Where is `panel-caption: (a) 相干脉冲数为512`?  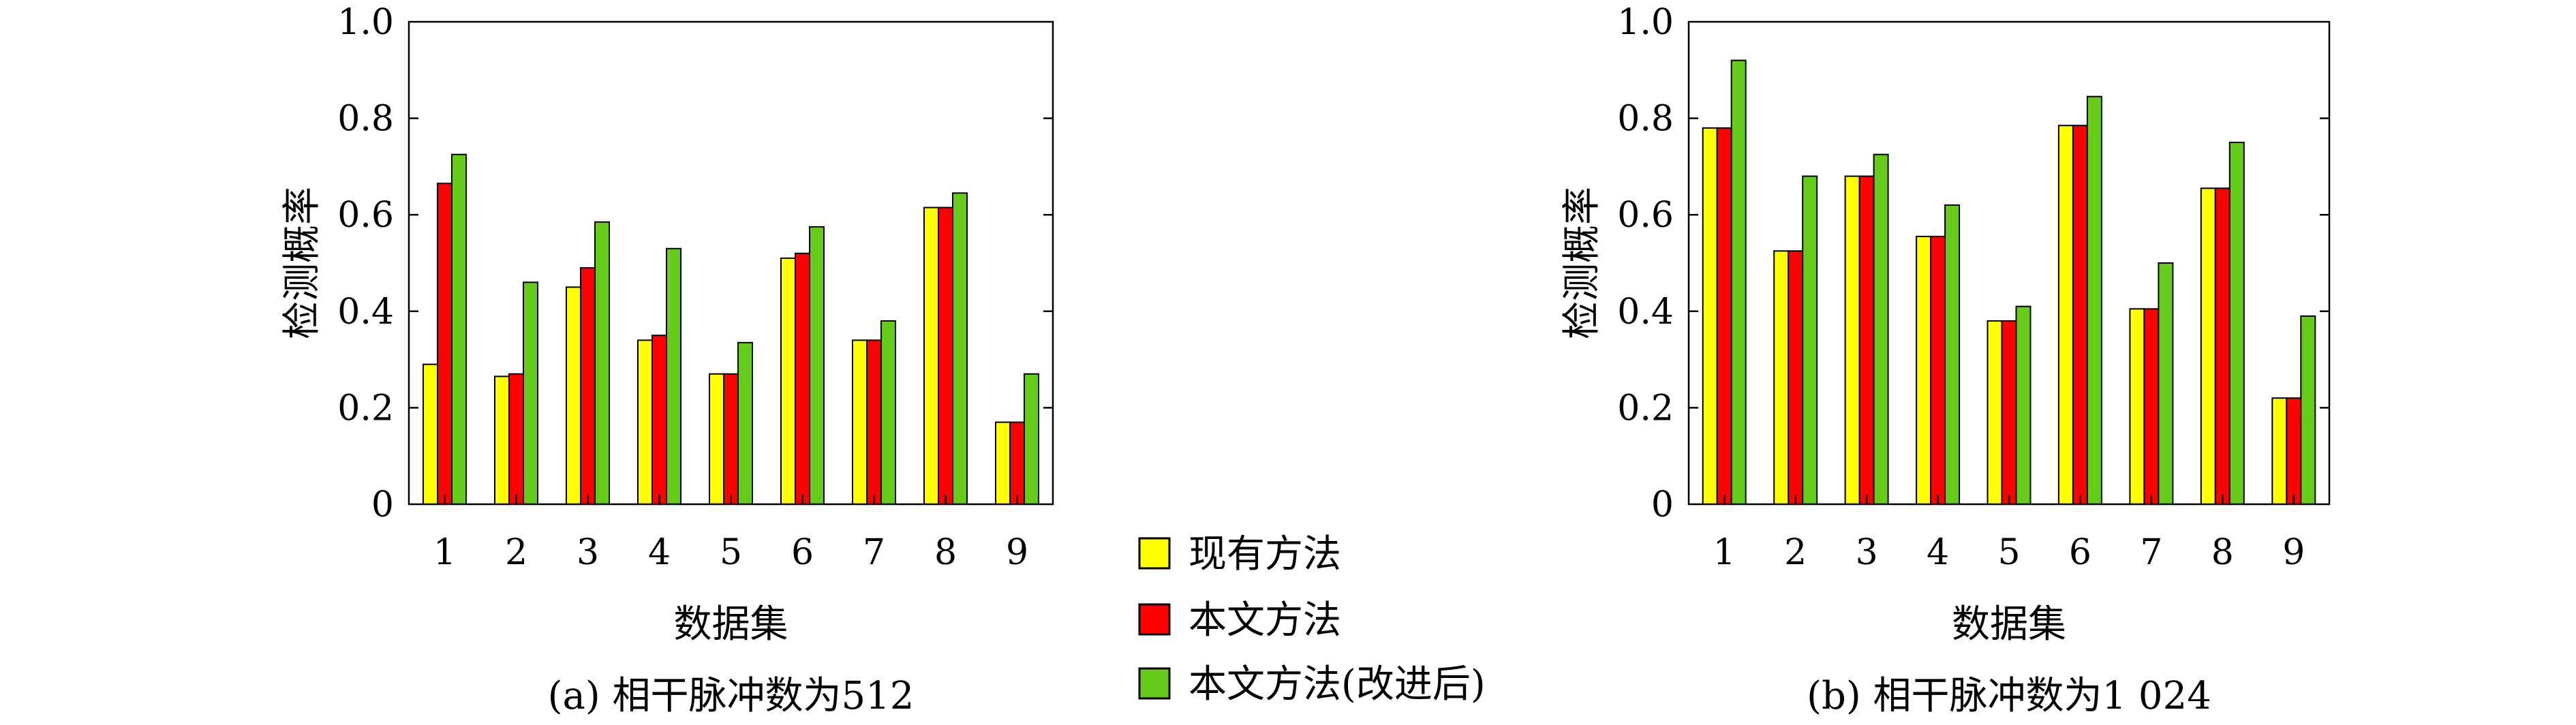 panel-caption: (a) 相干脉冲数为512 is located at coordinates (731, 696).